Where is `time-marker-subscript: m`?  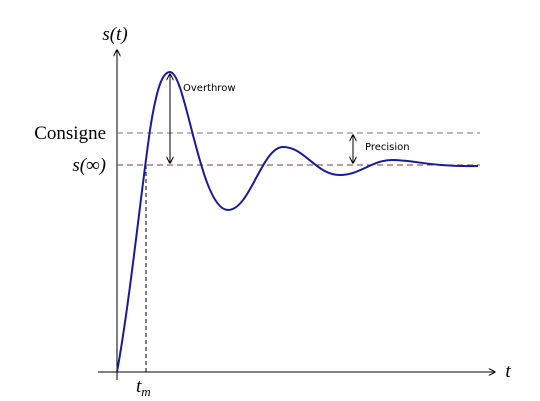 time-marker-subscript: m is located at coordinates (145, 391).